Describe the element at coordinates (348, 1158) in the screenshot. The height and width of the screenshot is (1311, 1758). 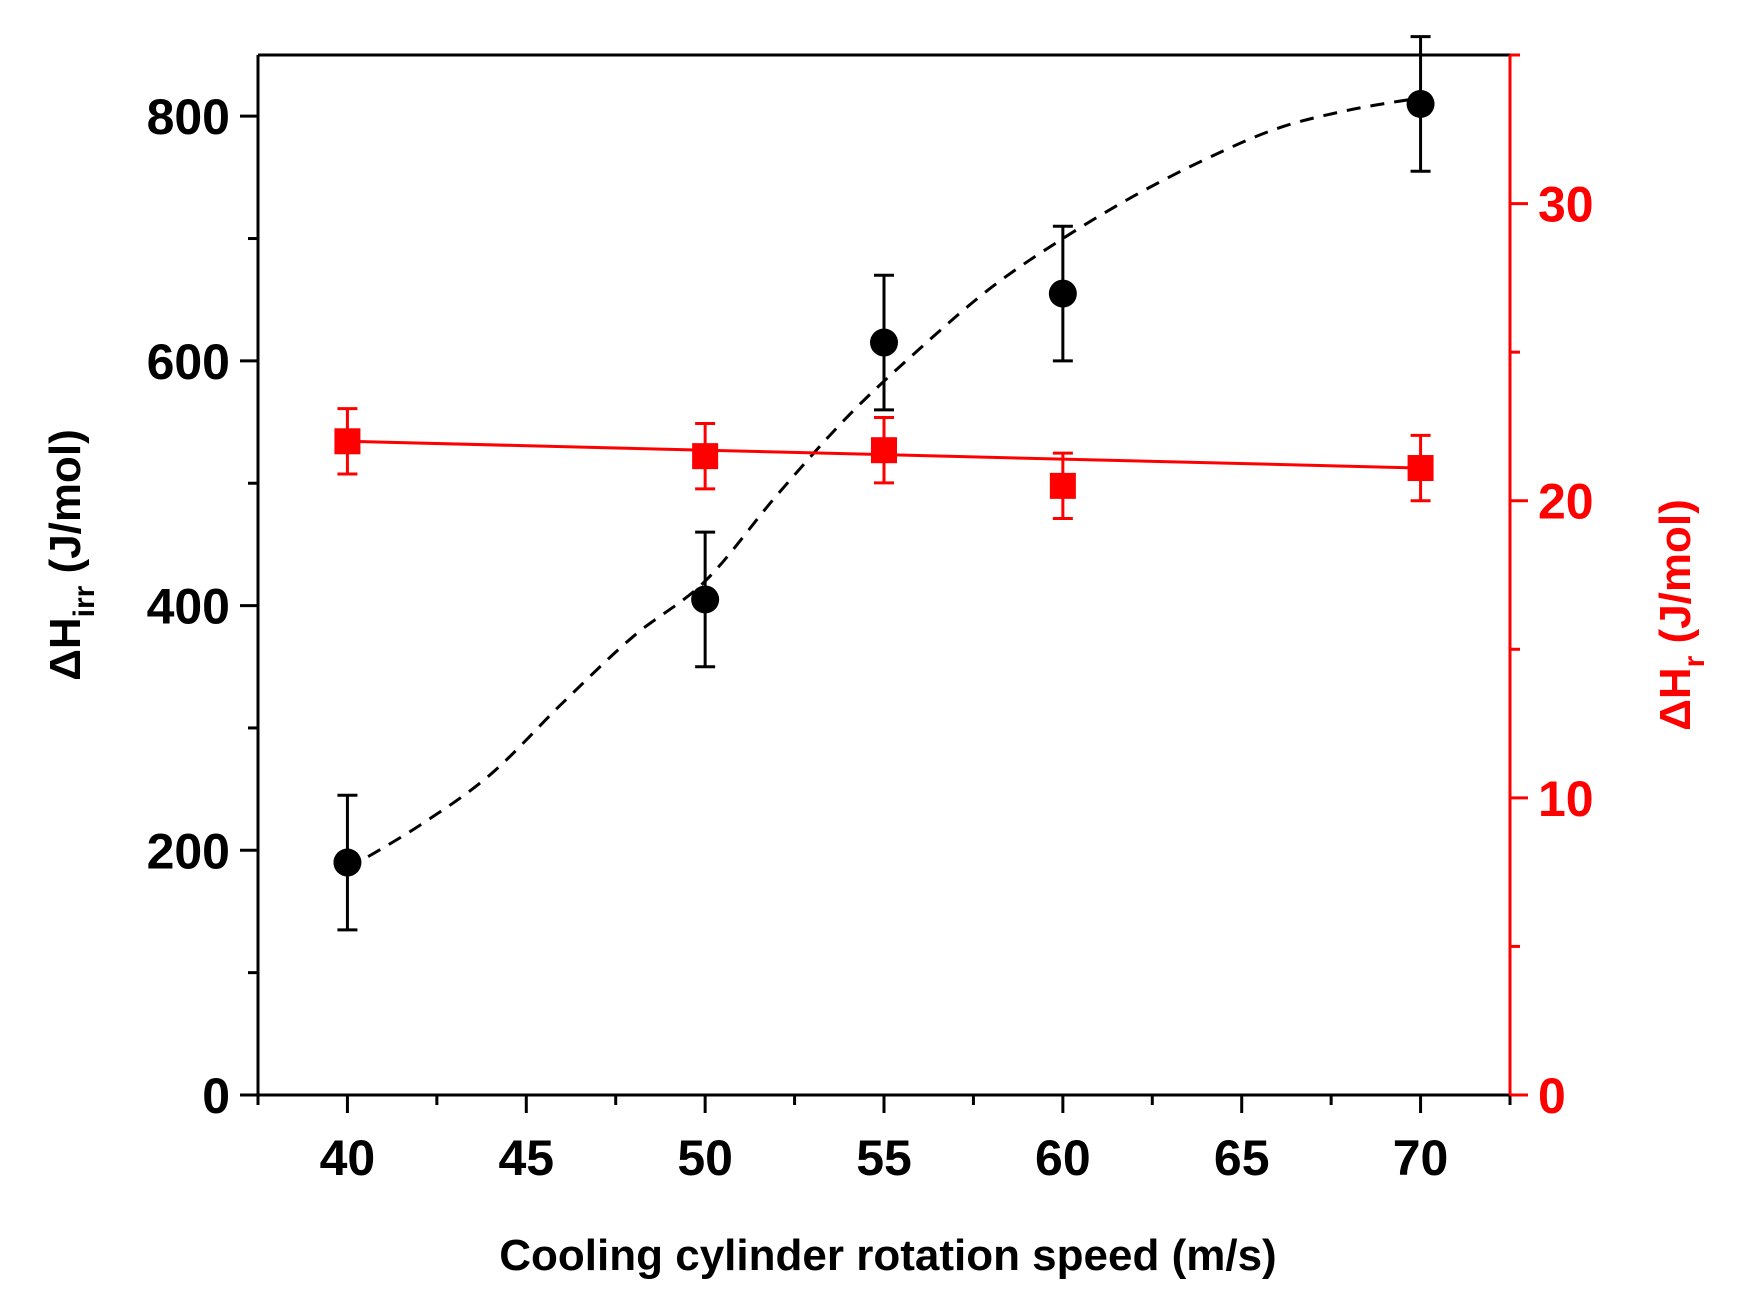
I see `x-tick-label: 40` at that location.